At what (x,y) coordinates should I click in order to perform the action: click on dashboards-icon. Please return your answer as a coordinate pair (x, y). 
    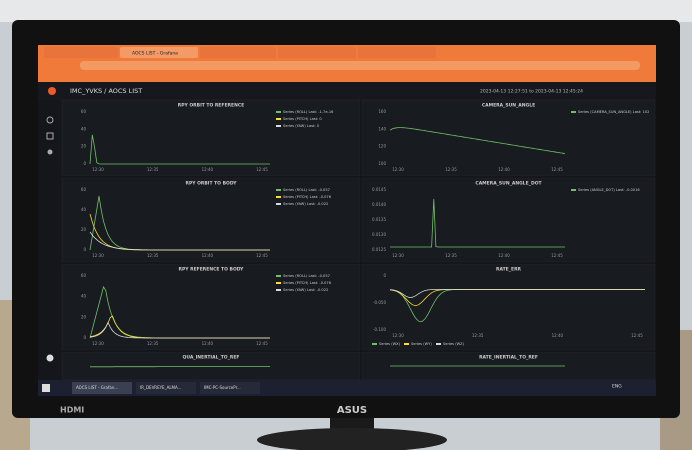
    Looking at the image, I should click on (50, 136).